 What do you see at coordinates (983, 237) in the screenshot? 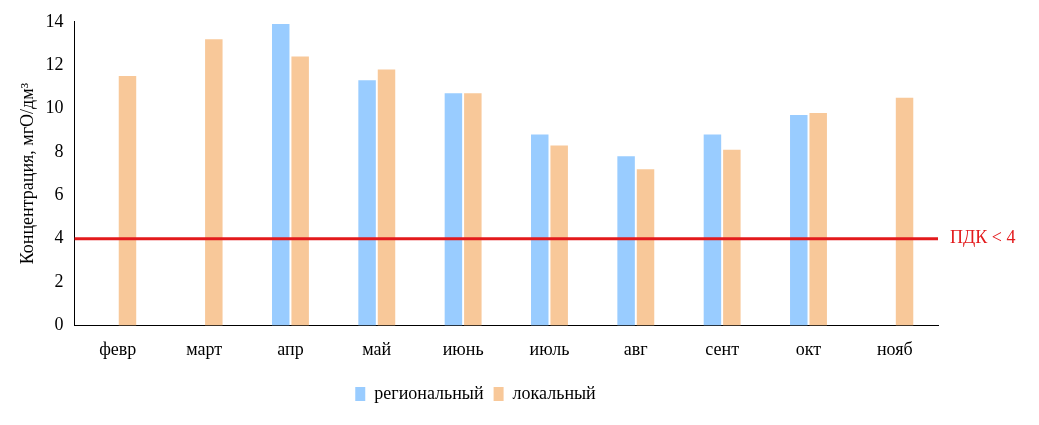
I see `ref-line-label: ПДК < 4` at bounding box center [983, 237].